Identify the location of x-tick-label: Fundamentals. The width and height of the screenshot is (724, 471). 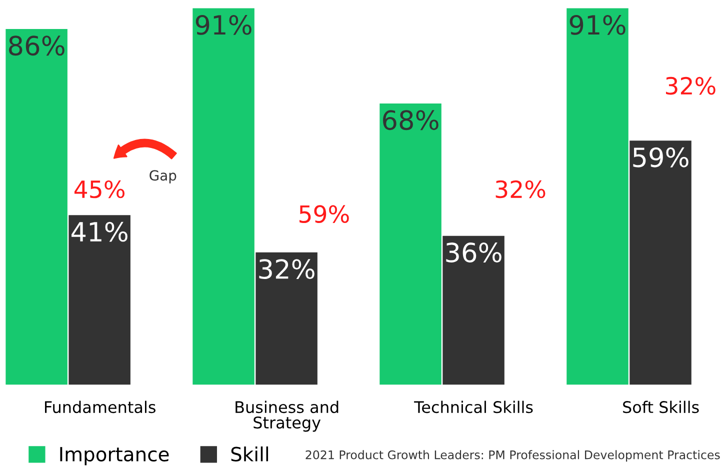
(100, 407).